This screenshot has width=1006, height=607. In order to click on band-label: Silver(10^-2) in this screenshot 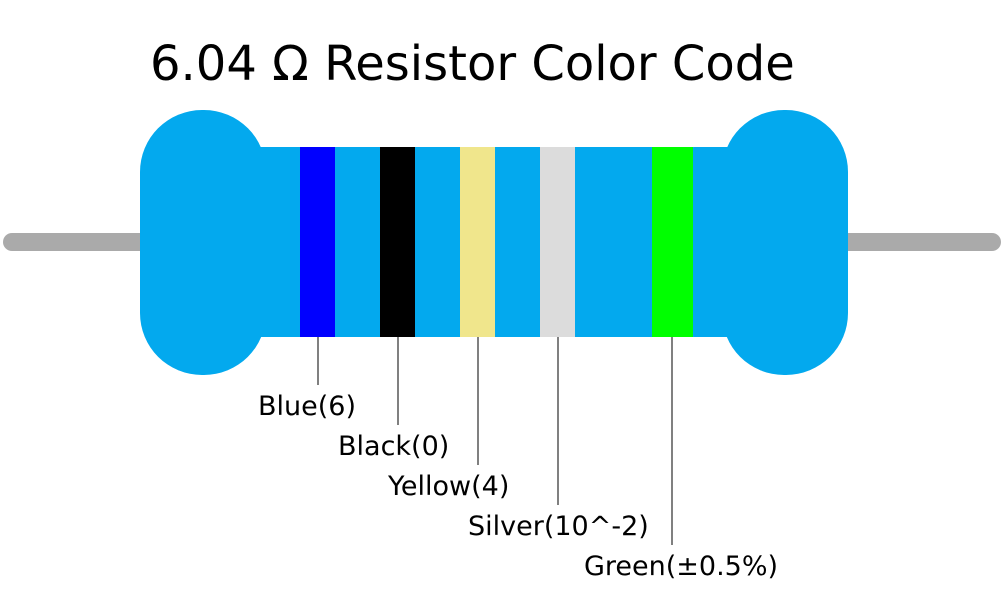, I will do `click(558, 526)`.